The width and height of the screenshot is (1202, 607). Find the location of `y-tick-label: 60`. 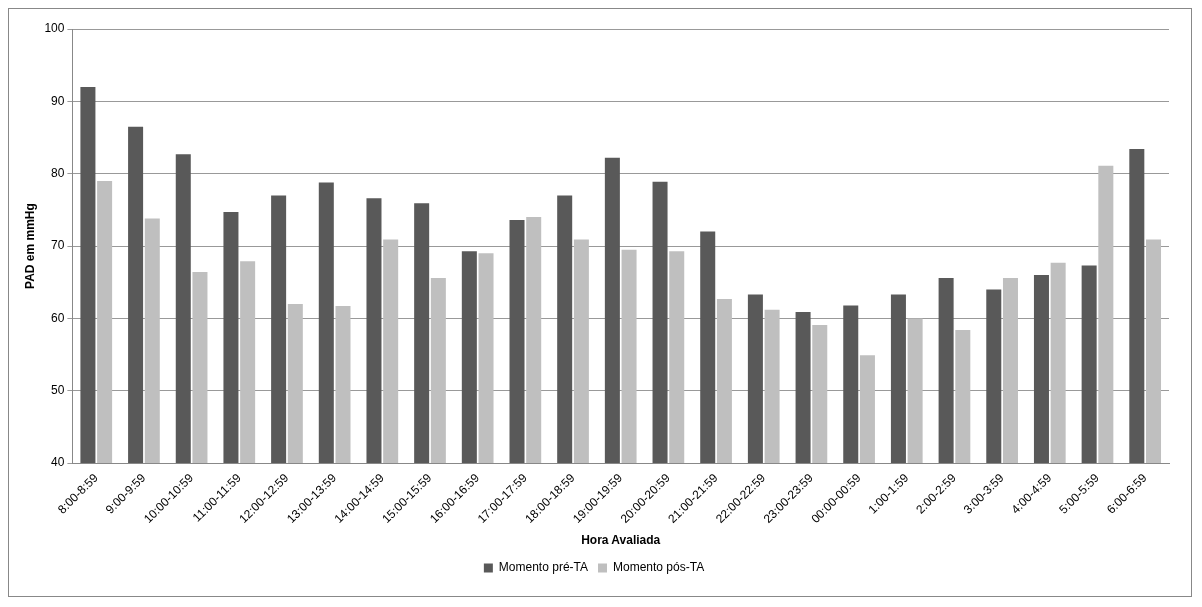

y-tick-label: 60 is located at coordinates (58, 317).